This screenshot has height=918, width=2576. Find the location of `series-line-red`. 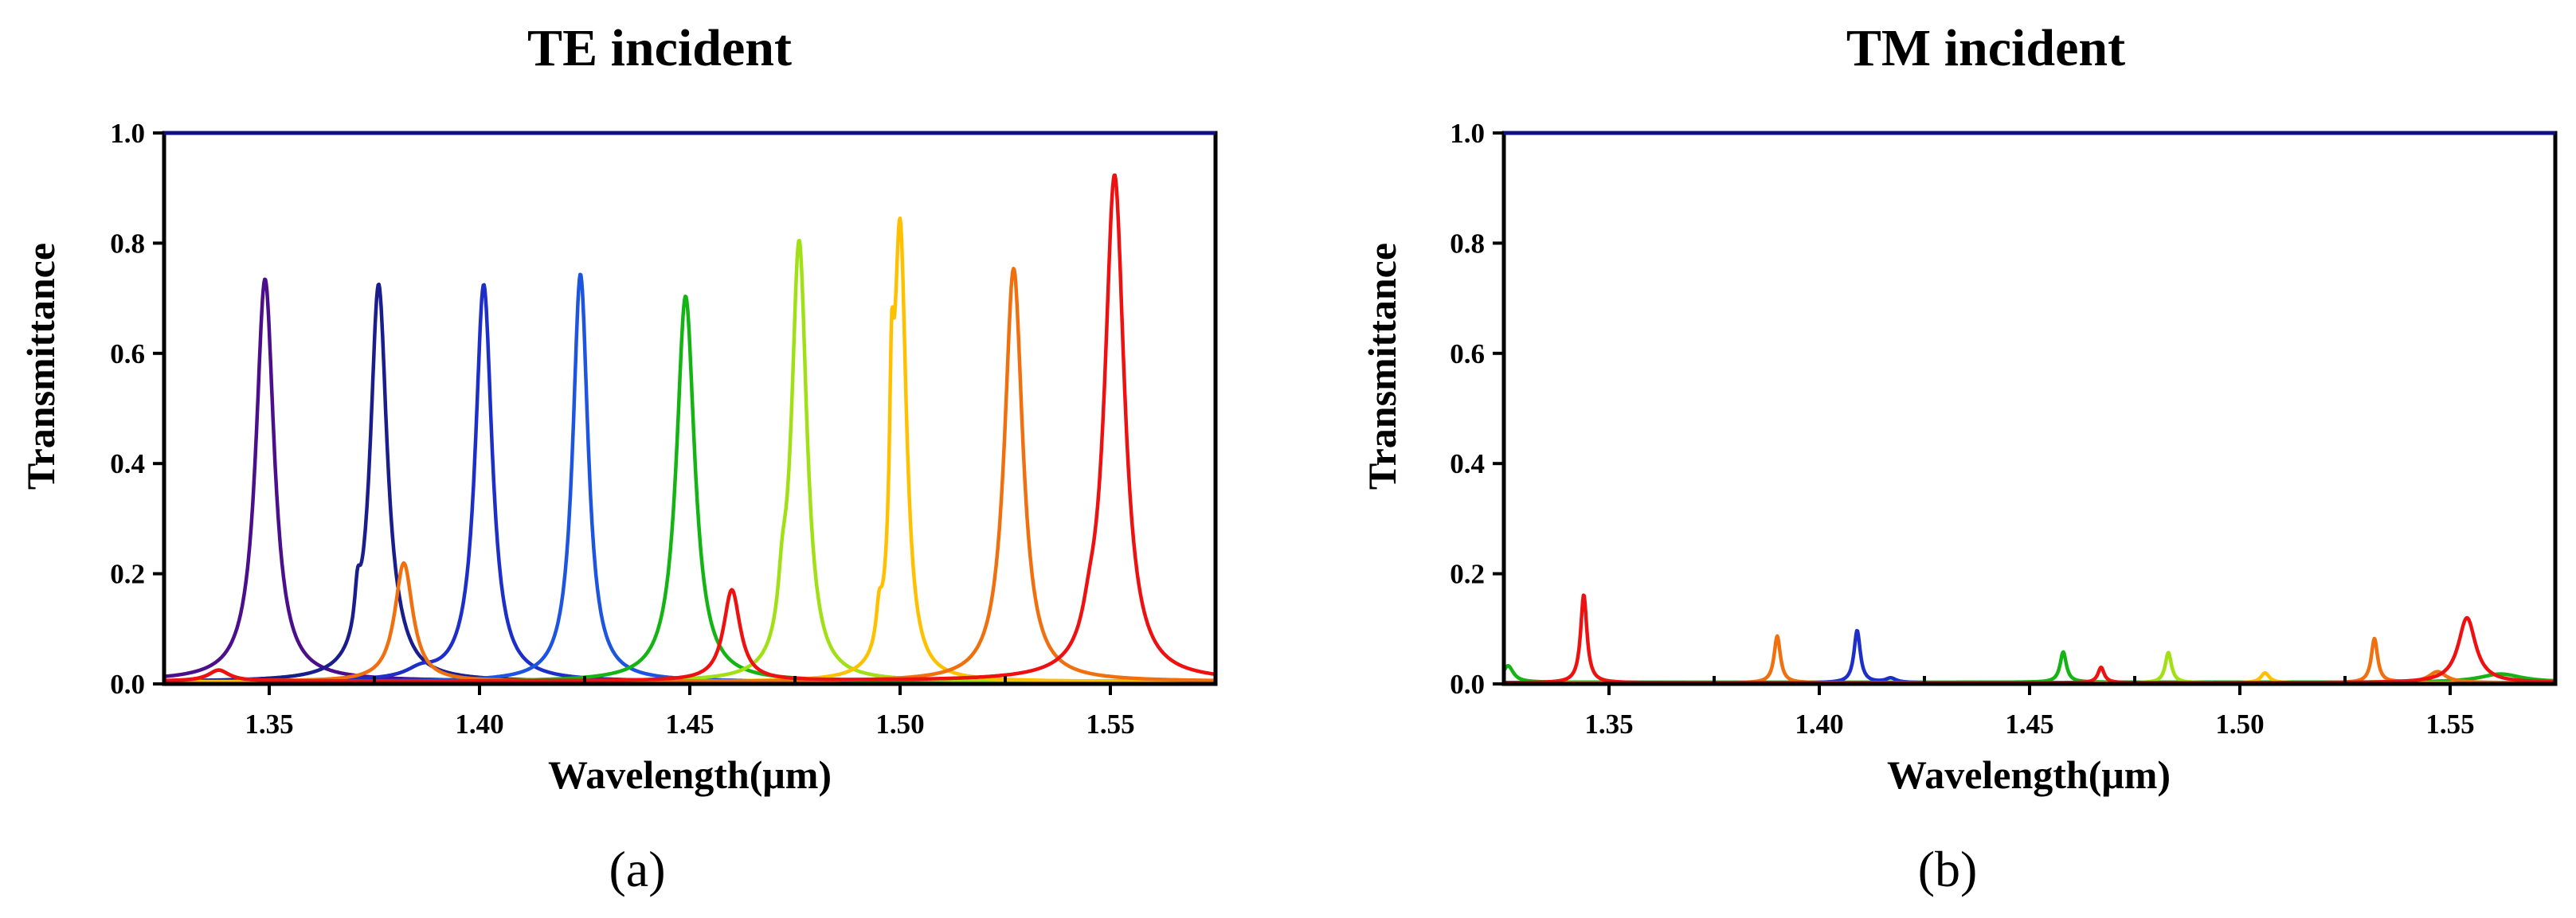

series-line-red is located at coordinates (2029, 639).